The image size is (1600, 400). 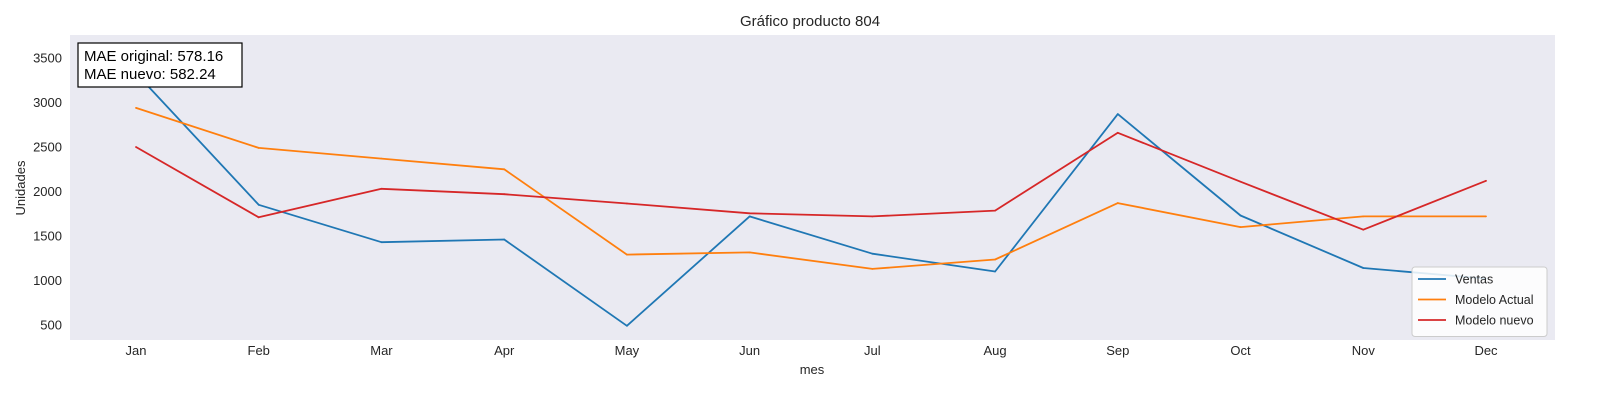 I want to click on x-tick-label: Feb, so click(x=259, y=350).